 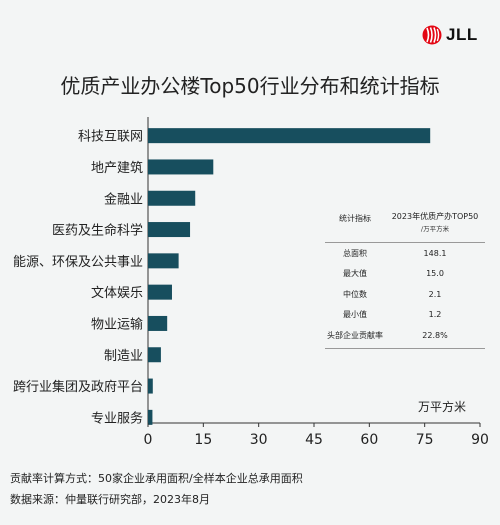 I want to click on footnote-source: 数据来源：仲量联行研究部，2023年8月, so click(x=110, y=499).